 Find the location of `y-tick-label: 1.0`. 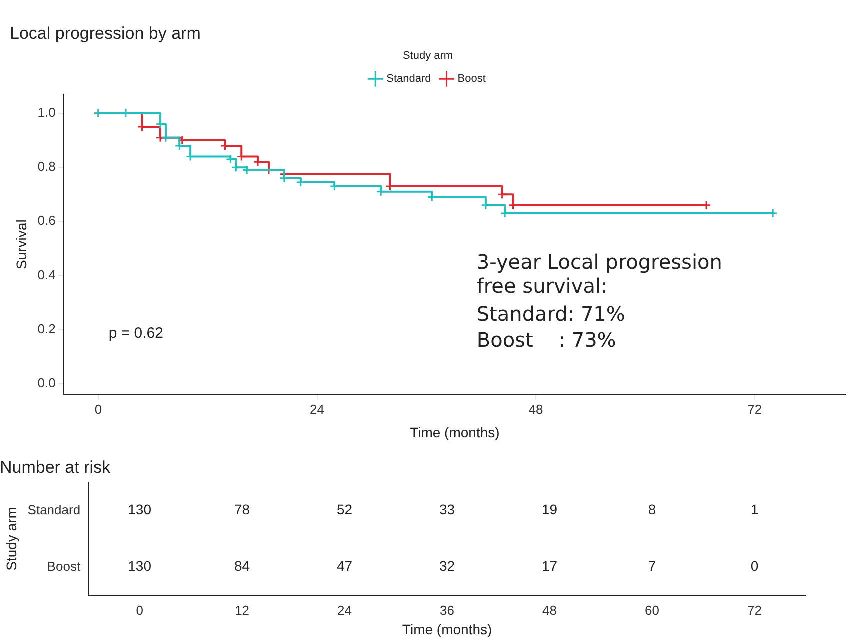

y-tick-label: 1.0 is located at coordinates (47, 112).